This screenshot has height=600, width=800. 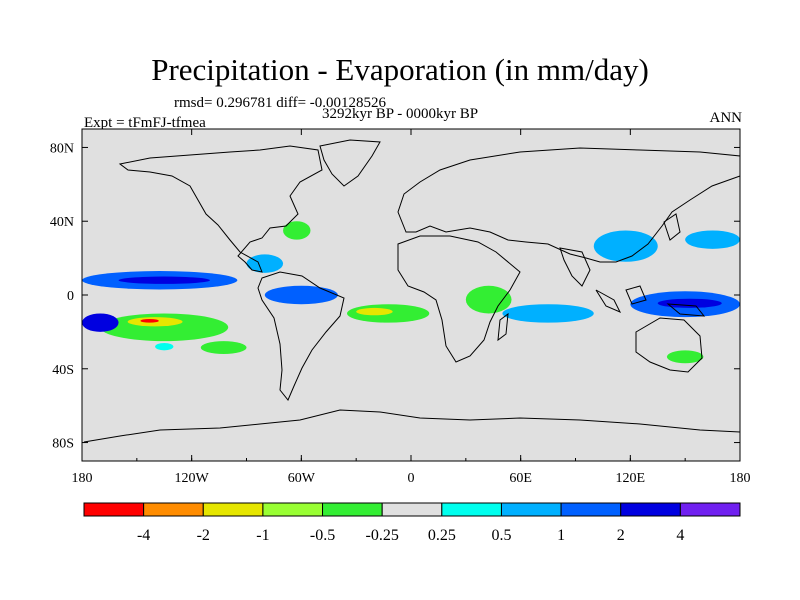 What do you see at coordinates (382, 535) in the screenshot?
I see `colorbar-label: -0.25` at bounding box center [382, 535].